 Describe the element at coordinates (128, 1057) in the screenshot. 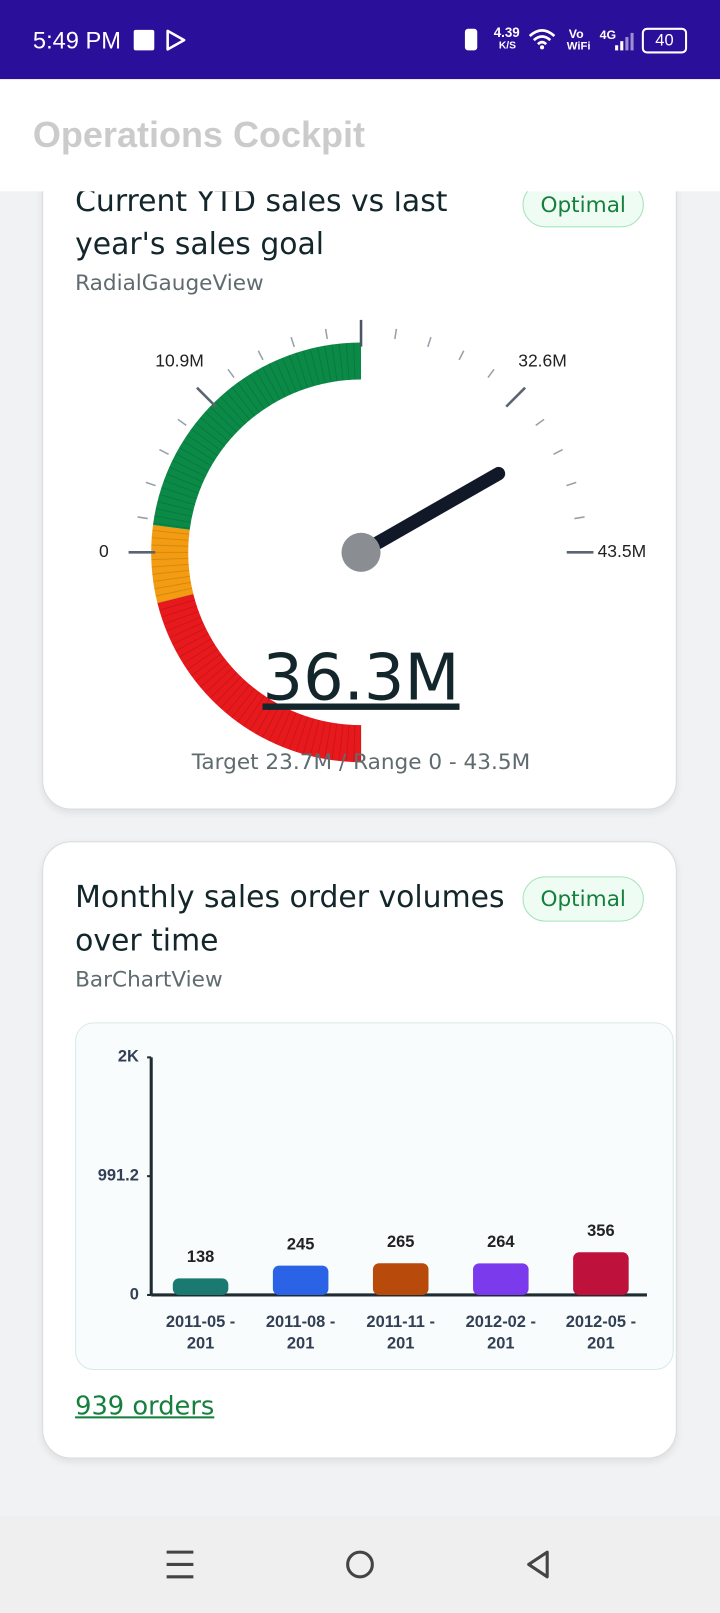

I see `y-tick-label: 2K` at that location.